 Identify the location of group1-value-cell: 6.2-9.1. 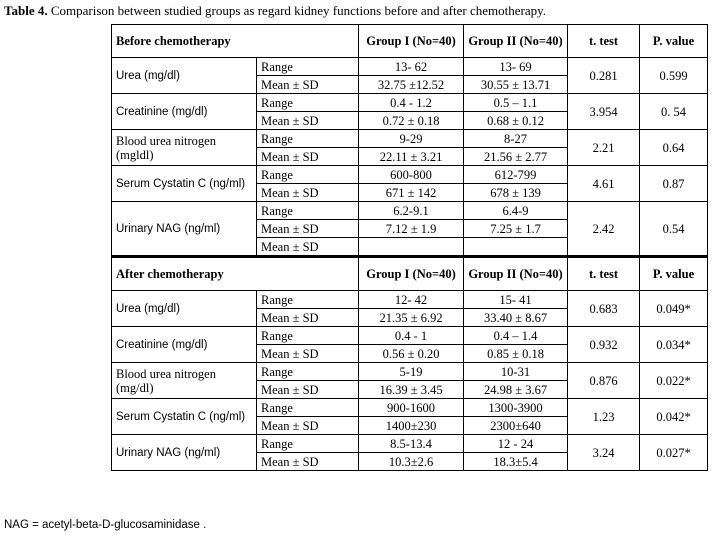
(411, 210).